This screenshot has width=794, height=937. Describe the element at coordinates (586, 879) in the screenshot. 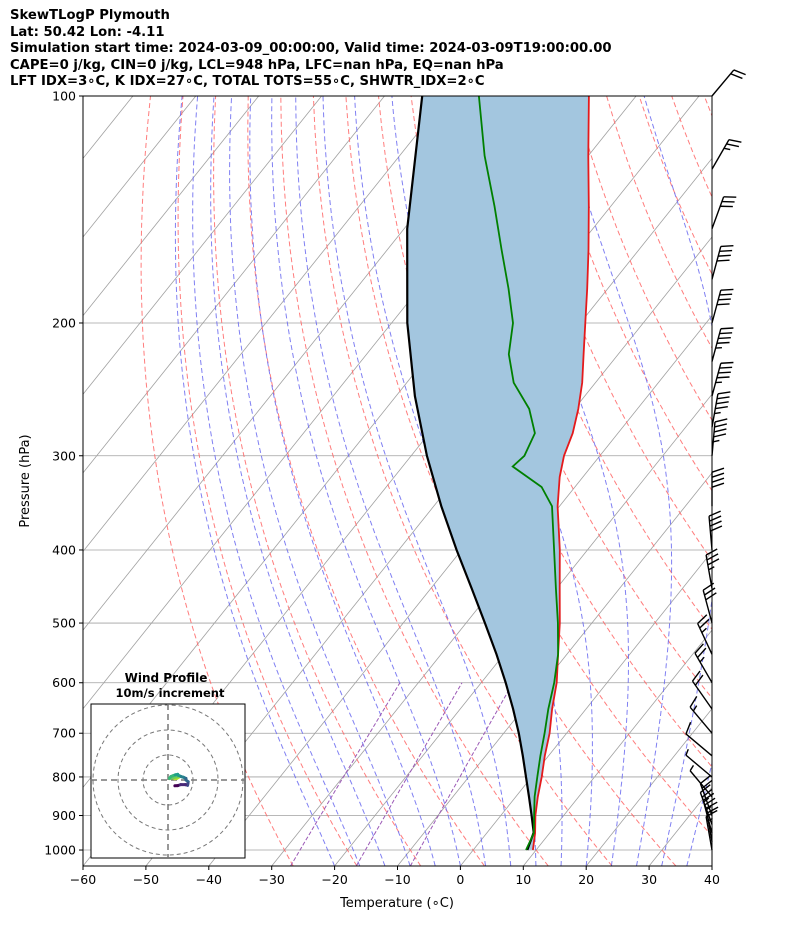

I see `x-tick-label: 20` at that location.